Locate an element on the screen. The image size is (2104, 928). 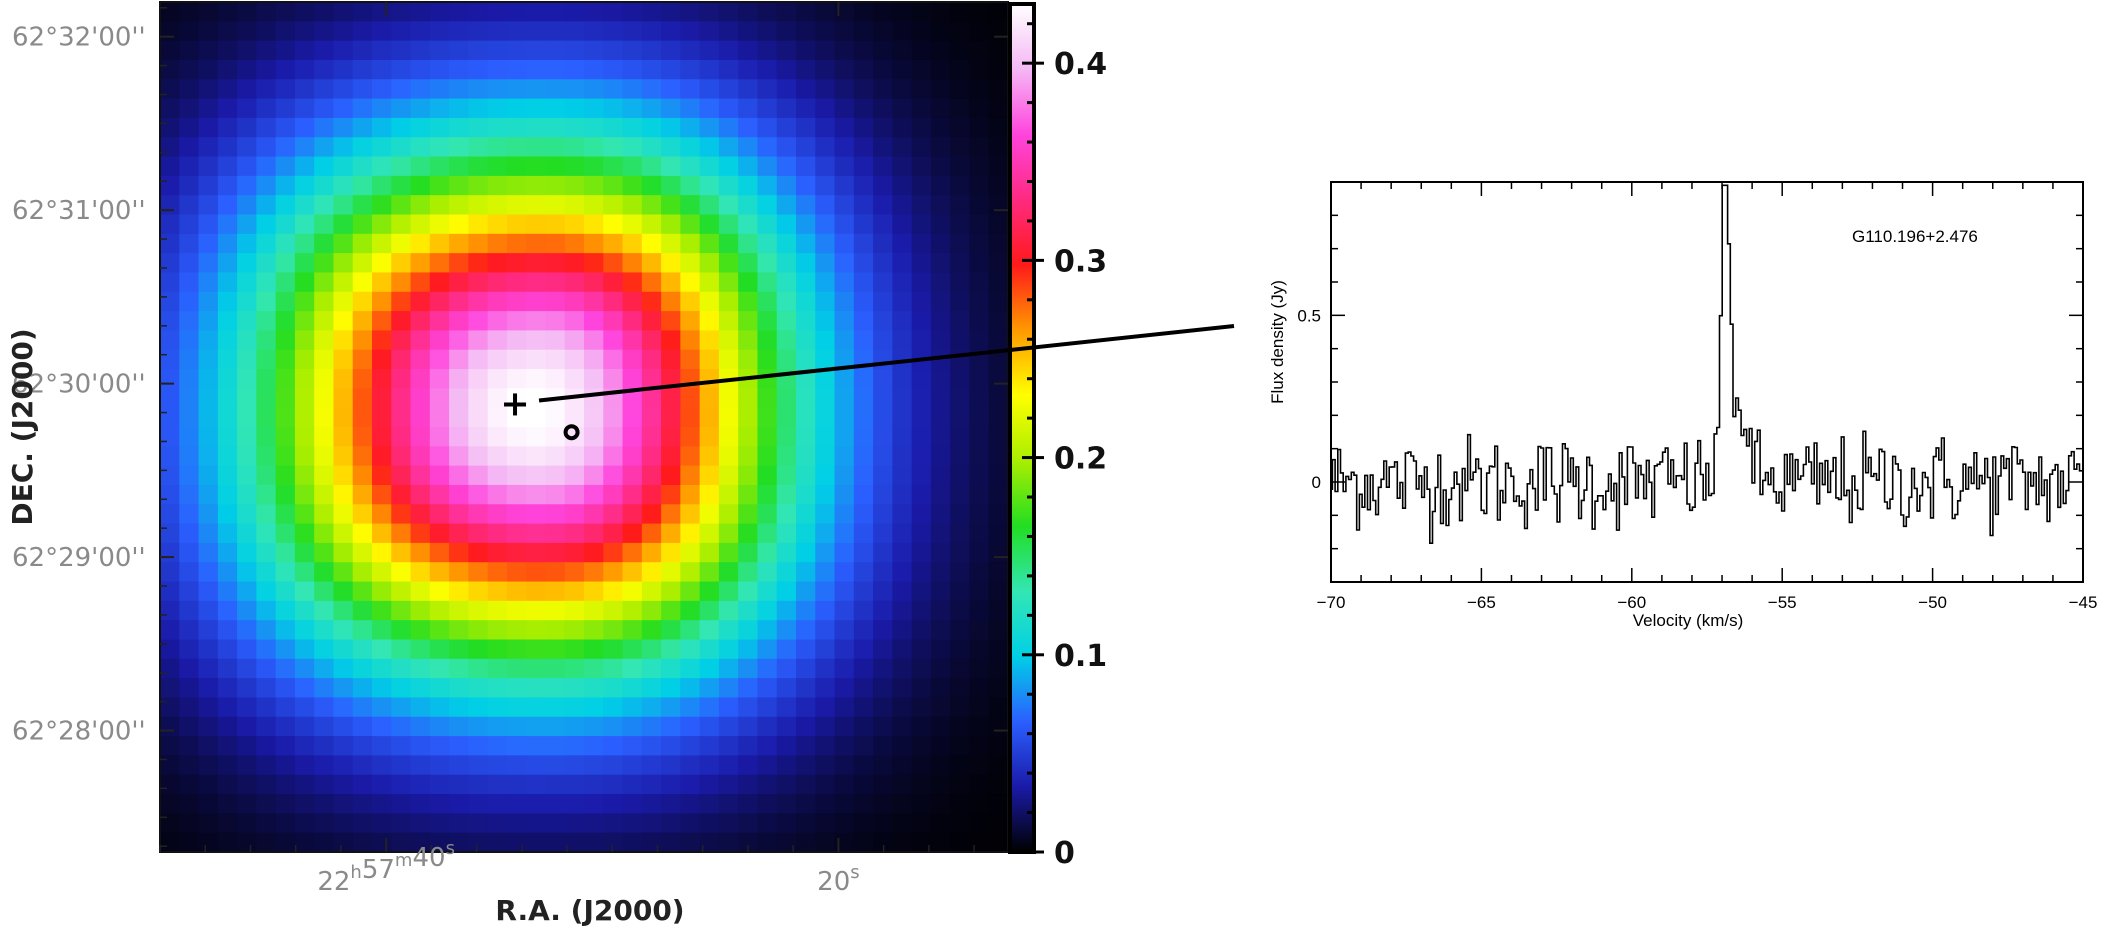
flux-axis-title: Flux density (Jy) is located at coordinates (1277, 342).